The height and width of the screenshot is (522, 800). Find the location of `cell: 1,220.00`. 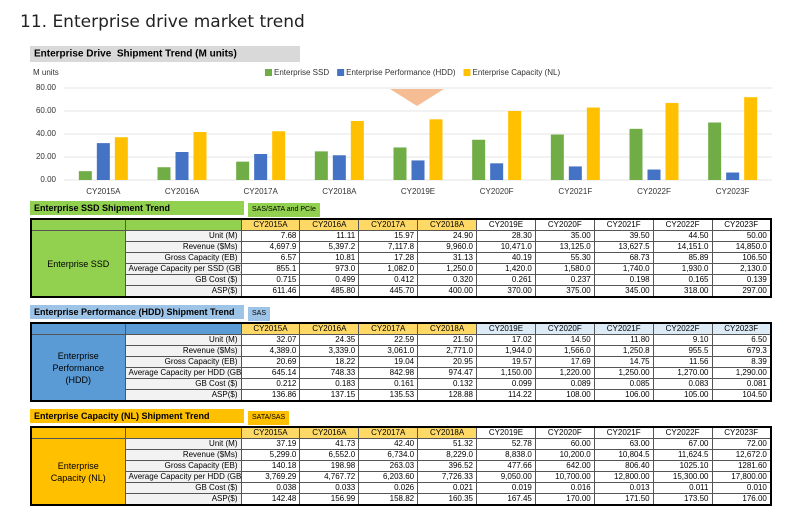

cell: 1,220.00 is located at coordinates (564, 373).